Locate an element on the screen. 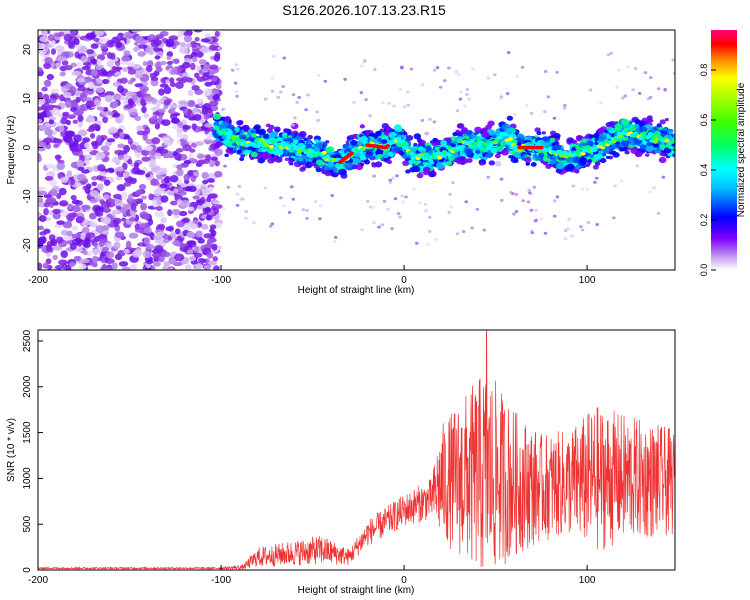 The height and width of the screenshot is (600, 750). x-tick-label: -200 is located at coordinates (38, 280).